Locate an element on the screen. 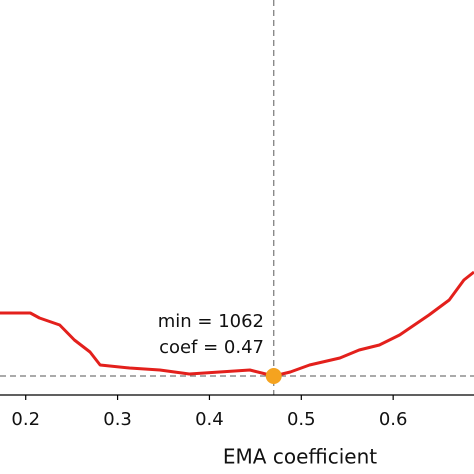  min-marker is located at coordinates (273, 376).